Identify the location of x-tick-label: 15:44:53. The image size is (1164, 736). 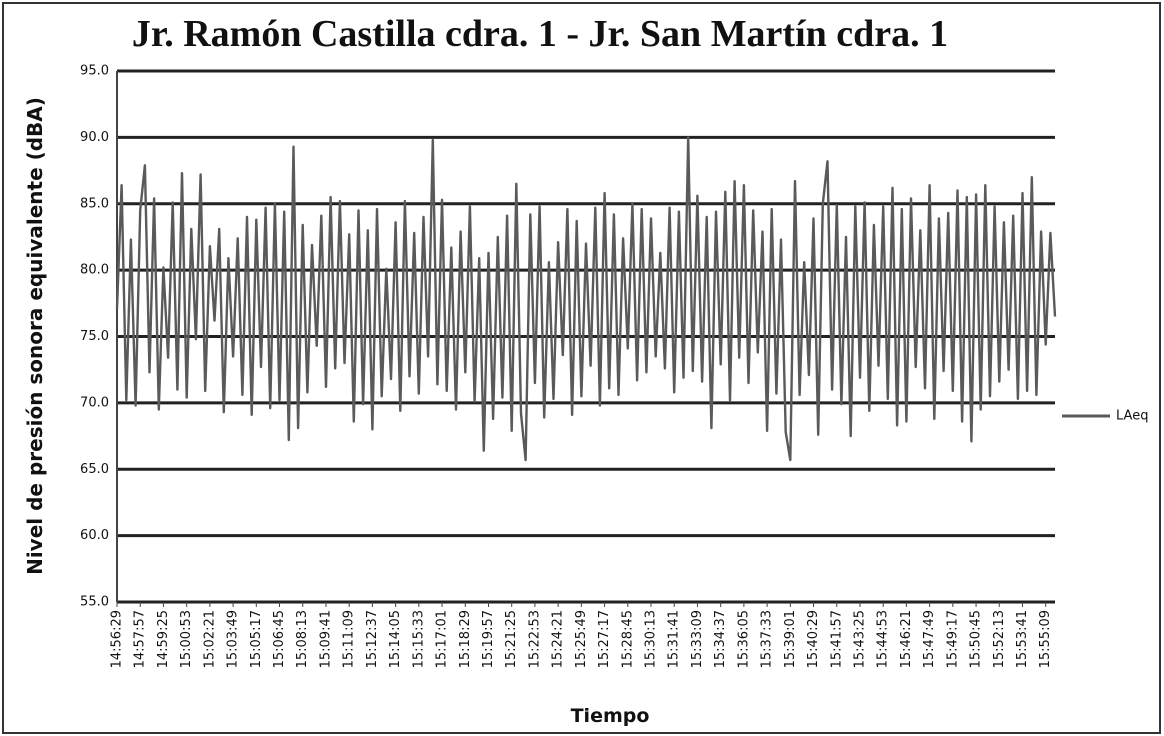
(883, 639).